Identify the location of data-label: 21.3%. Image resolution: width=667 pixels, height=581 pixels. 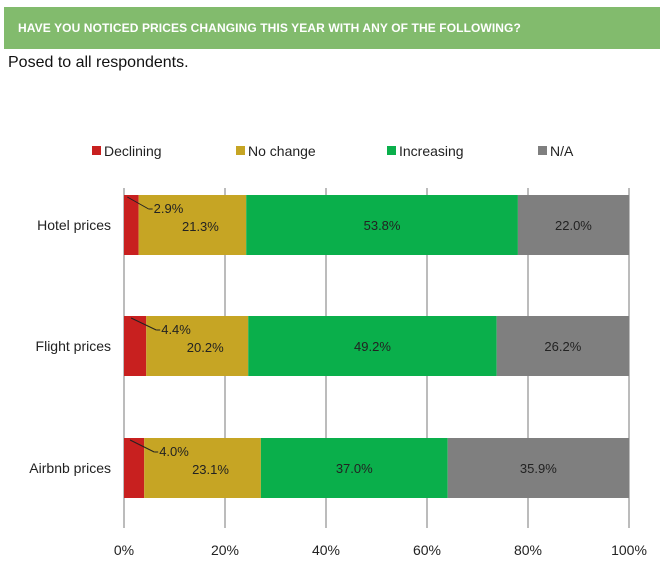
(200, 226).